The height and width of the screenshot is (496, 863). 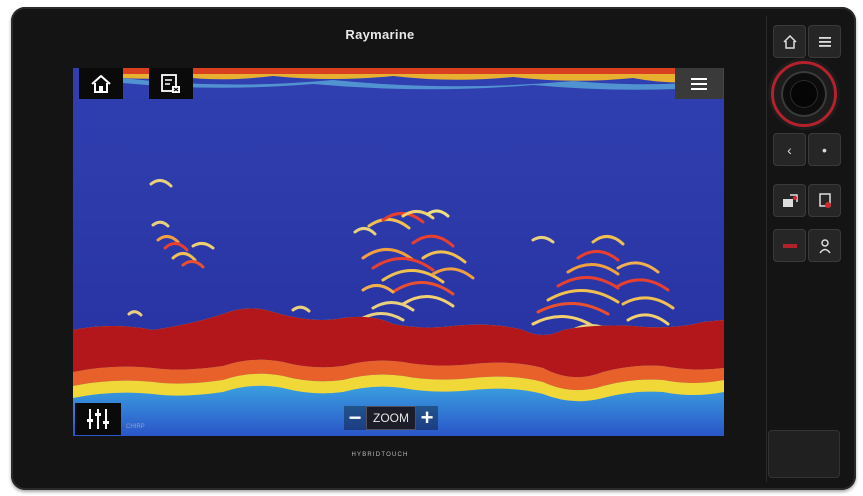 I want to click on zoom-label: ZOOM, so click(x=391, y=418).